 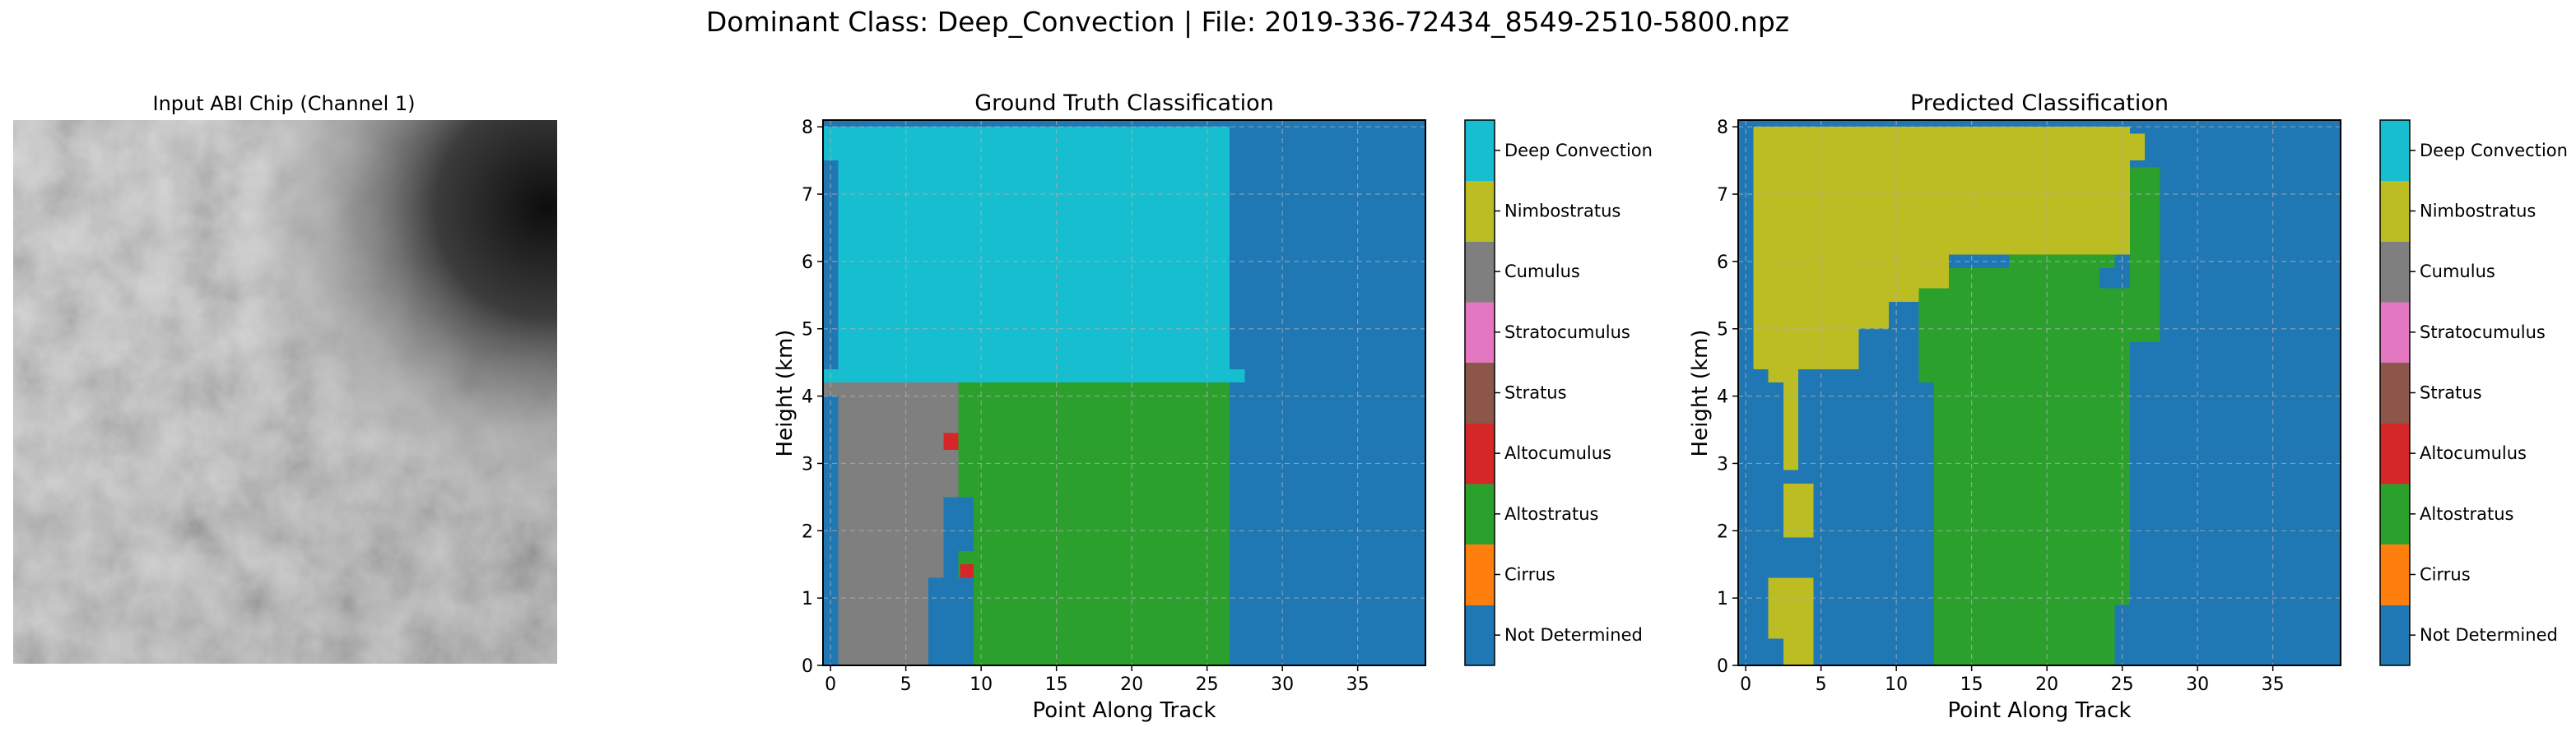 What do you see at coordinates (830, 684) in the screenshot?
I see `ground-truth-x-tick-label: 0` at bounding box center [830, 684].